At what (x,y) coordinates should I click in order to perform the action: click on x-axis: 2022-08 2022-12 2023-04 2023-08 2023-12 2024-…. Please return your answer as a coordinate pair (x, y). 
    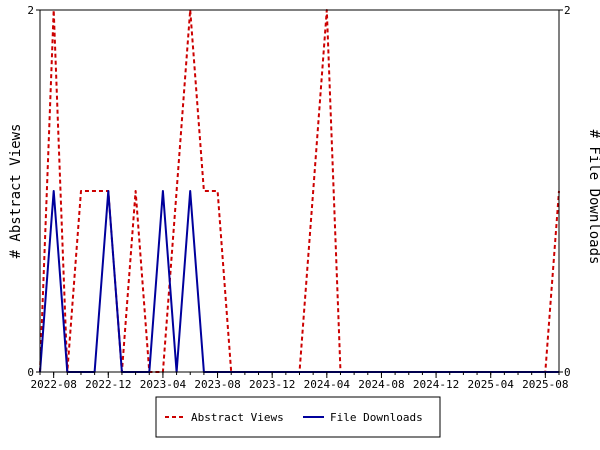
    Looking at the image, I should click on (299, 381).